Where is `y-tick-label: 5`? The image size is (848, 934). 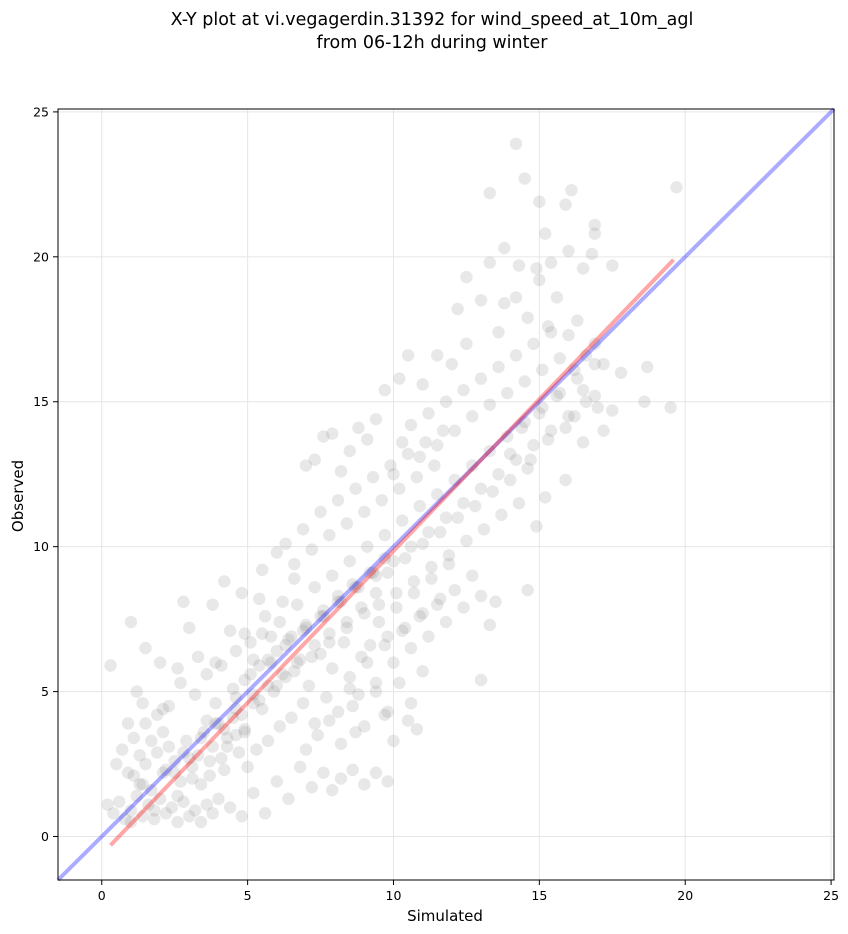 y-tick-label: 5 is located at coordinates (45, 691).